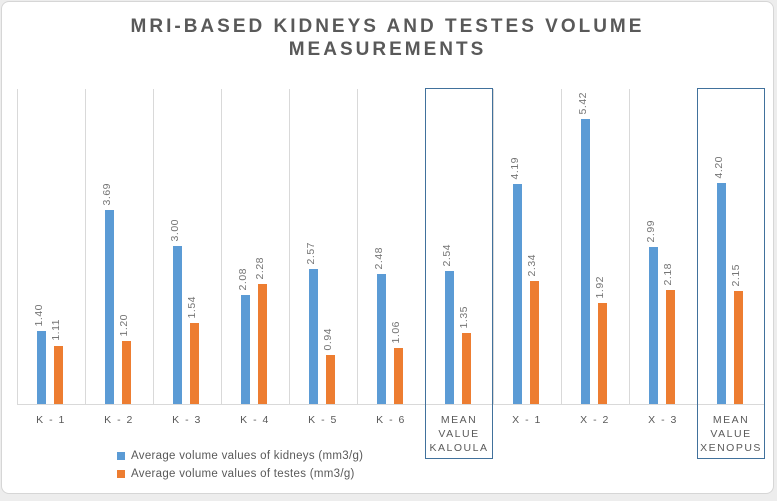 The height and width of the screenshot is (501, 777). Describe the element at coordinates (243, 474) in the screenshot. I see `legend-label: Average volume values of testes (mm3/g)` at that location.